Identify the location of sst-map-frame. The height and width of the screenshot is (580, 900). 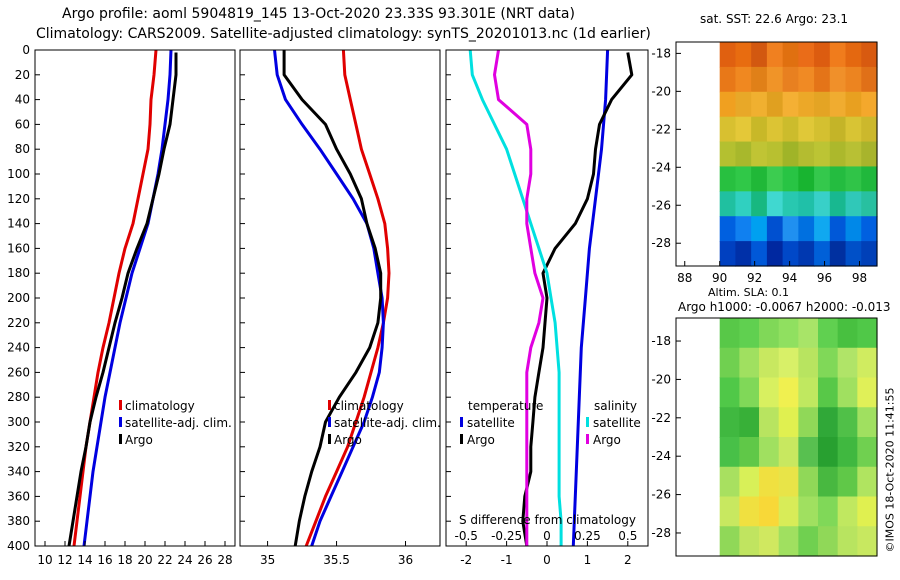
(776, 154).